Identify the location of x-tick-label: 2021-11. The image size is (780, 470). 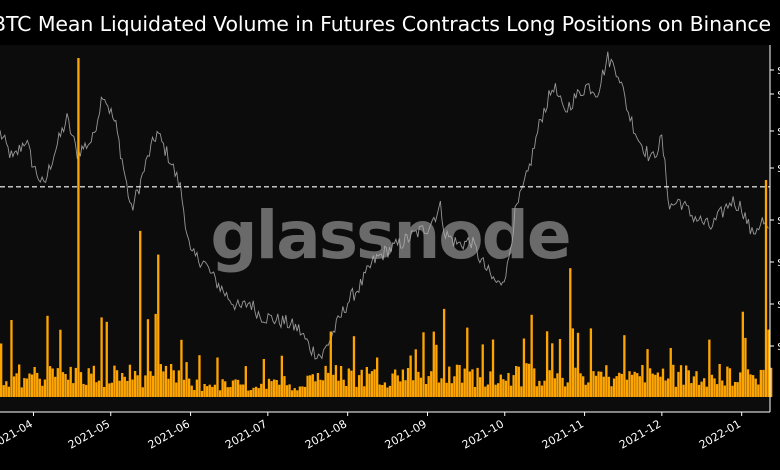
(563, 434).